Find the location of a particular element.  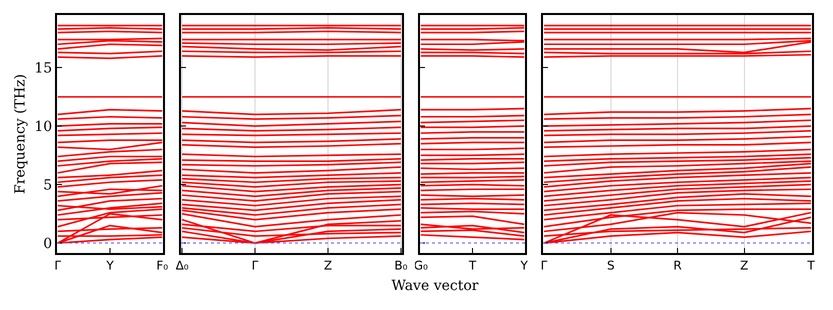

y-tick-label: 0 is located at coordinates (47, 244).